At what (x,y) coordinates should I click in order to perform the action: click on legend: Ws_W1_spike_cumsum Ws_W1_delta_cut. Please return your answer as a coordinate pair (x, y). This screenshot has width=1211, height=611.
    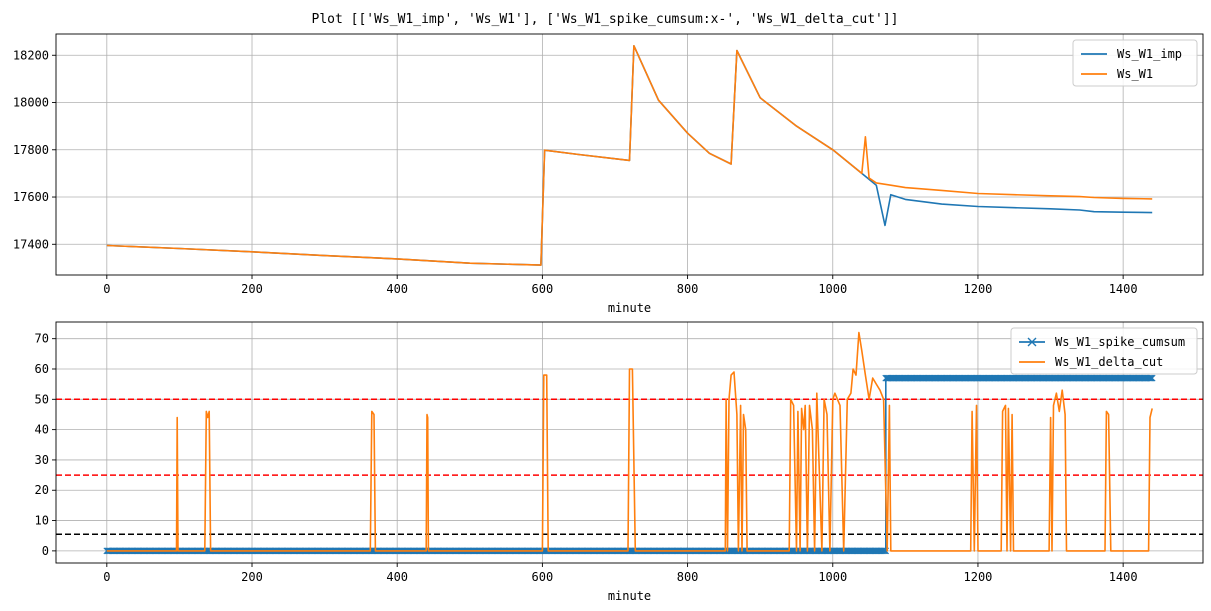
    Looking at the image, I should click on (1104, 351).